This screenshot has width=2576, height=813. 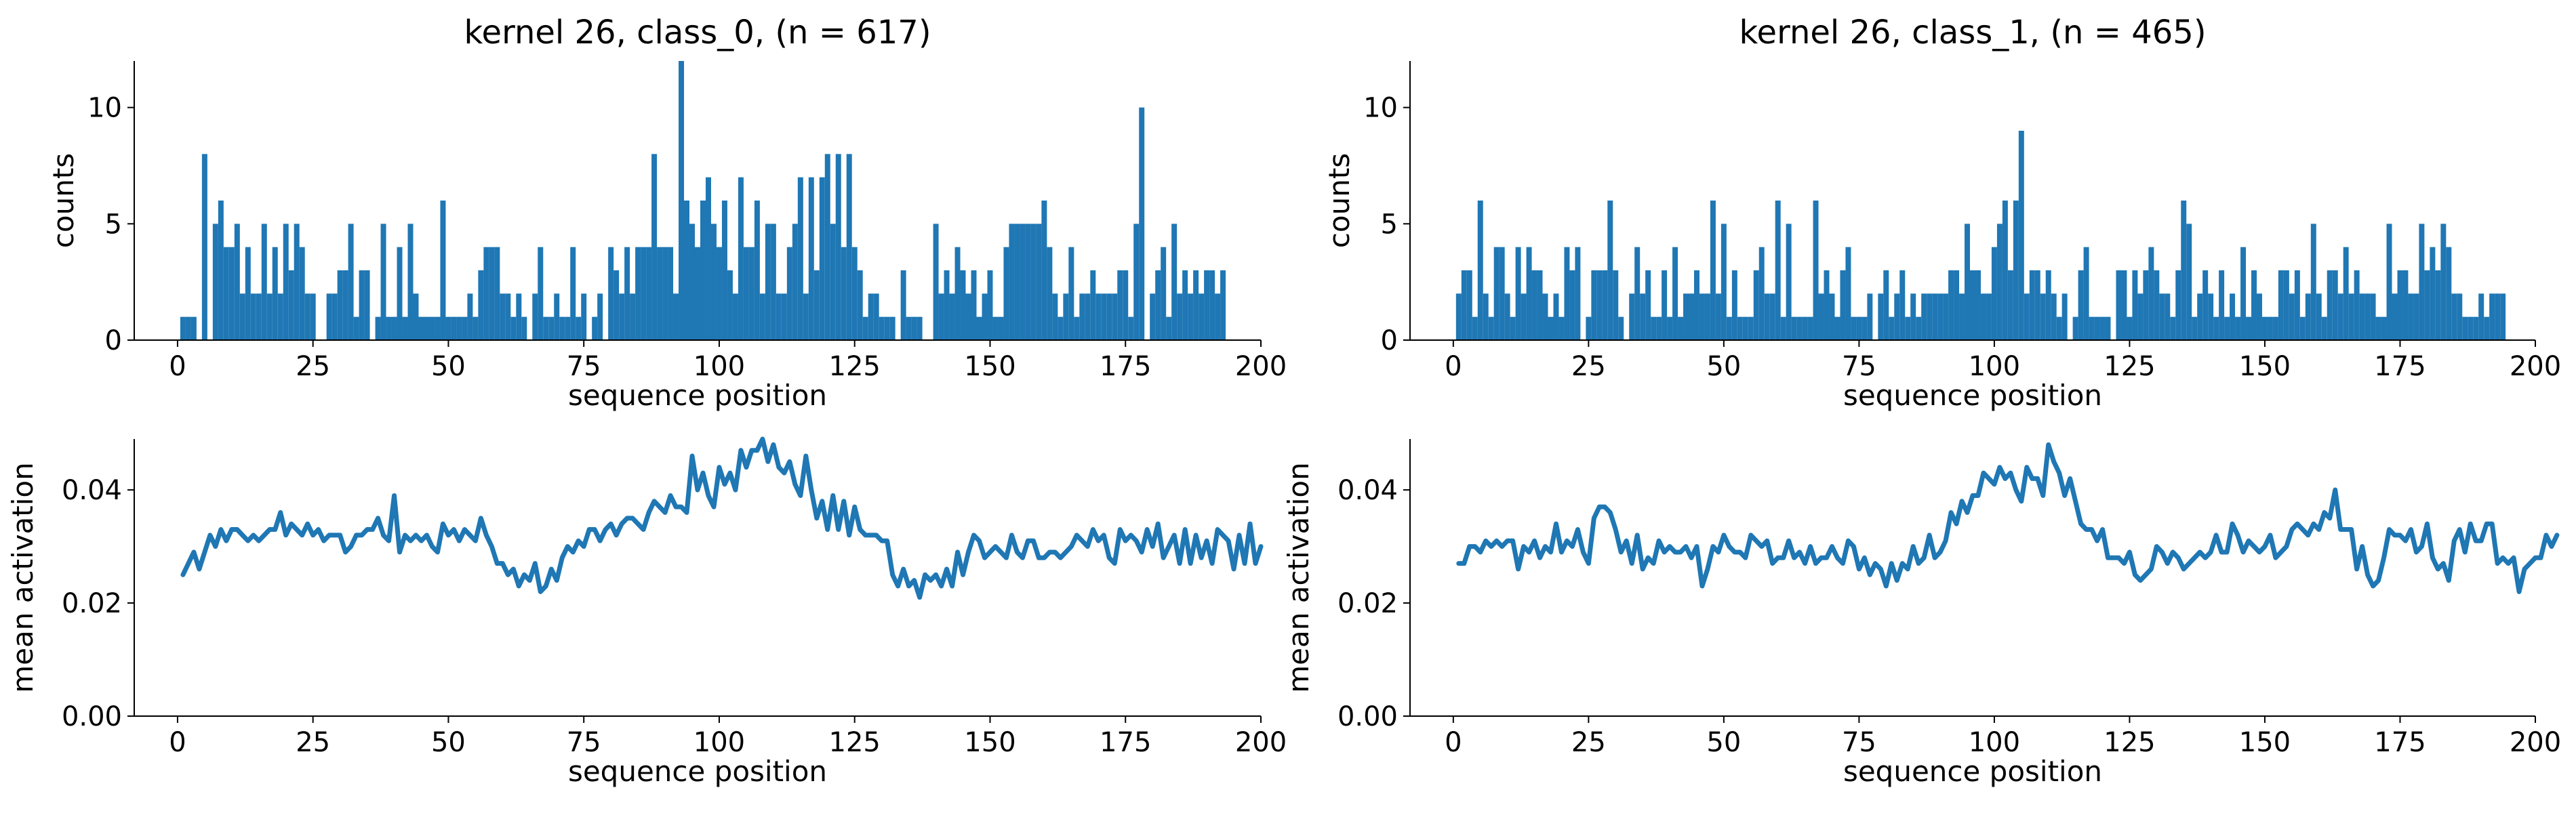 What do you see at coordinates (1389, 340) in the screenshot?
I see `y-tick-label: 0` at bounding box center [1389, 340].